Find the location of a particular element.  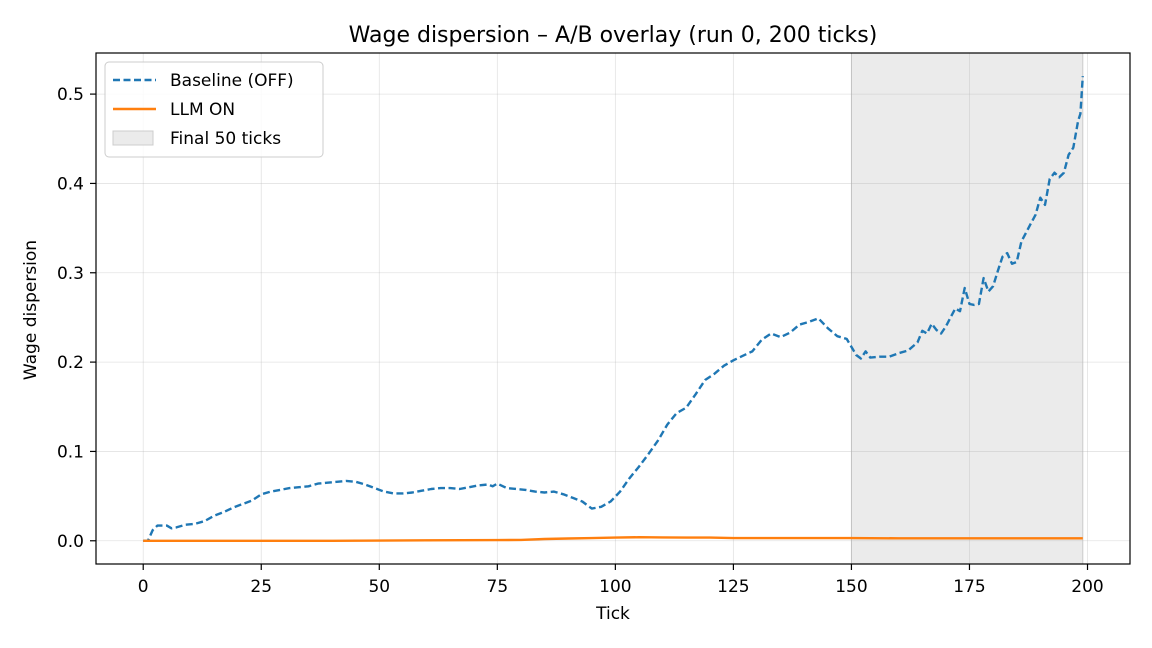

x-tick-label-1: 25 is located at coordinates (261, 587).